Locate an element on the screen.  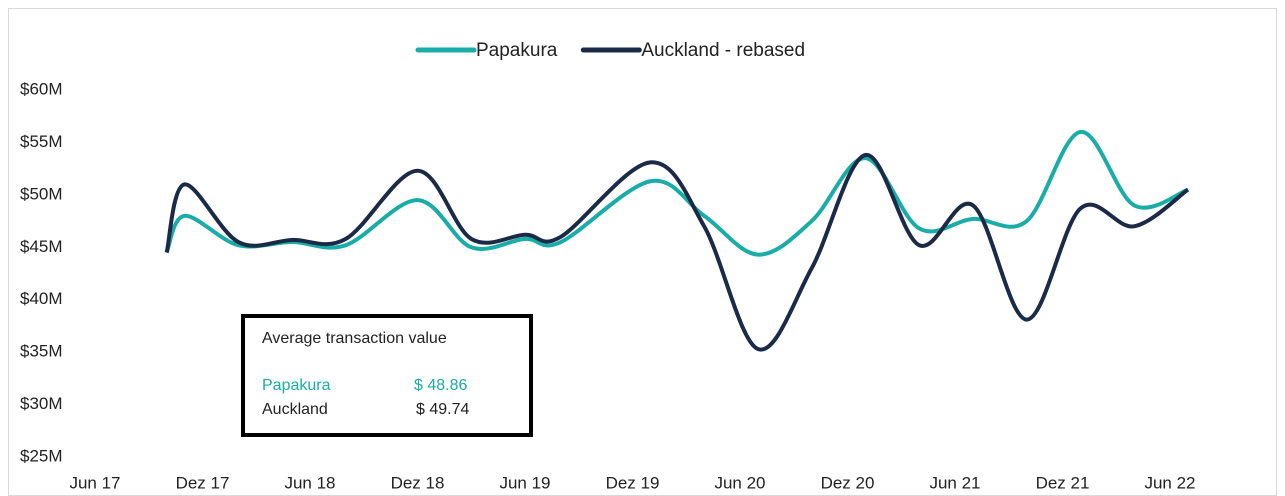
info-value: $ 48.86 is located at coordinates (440, 385).